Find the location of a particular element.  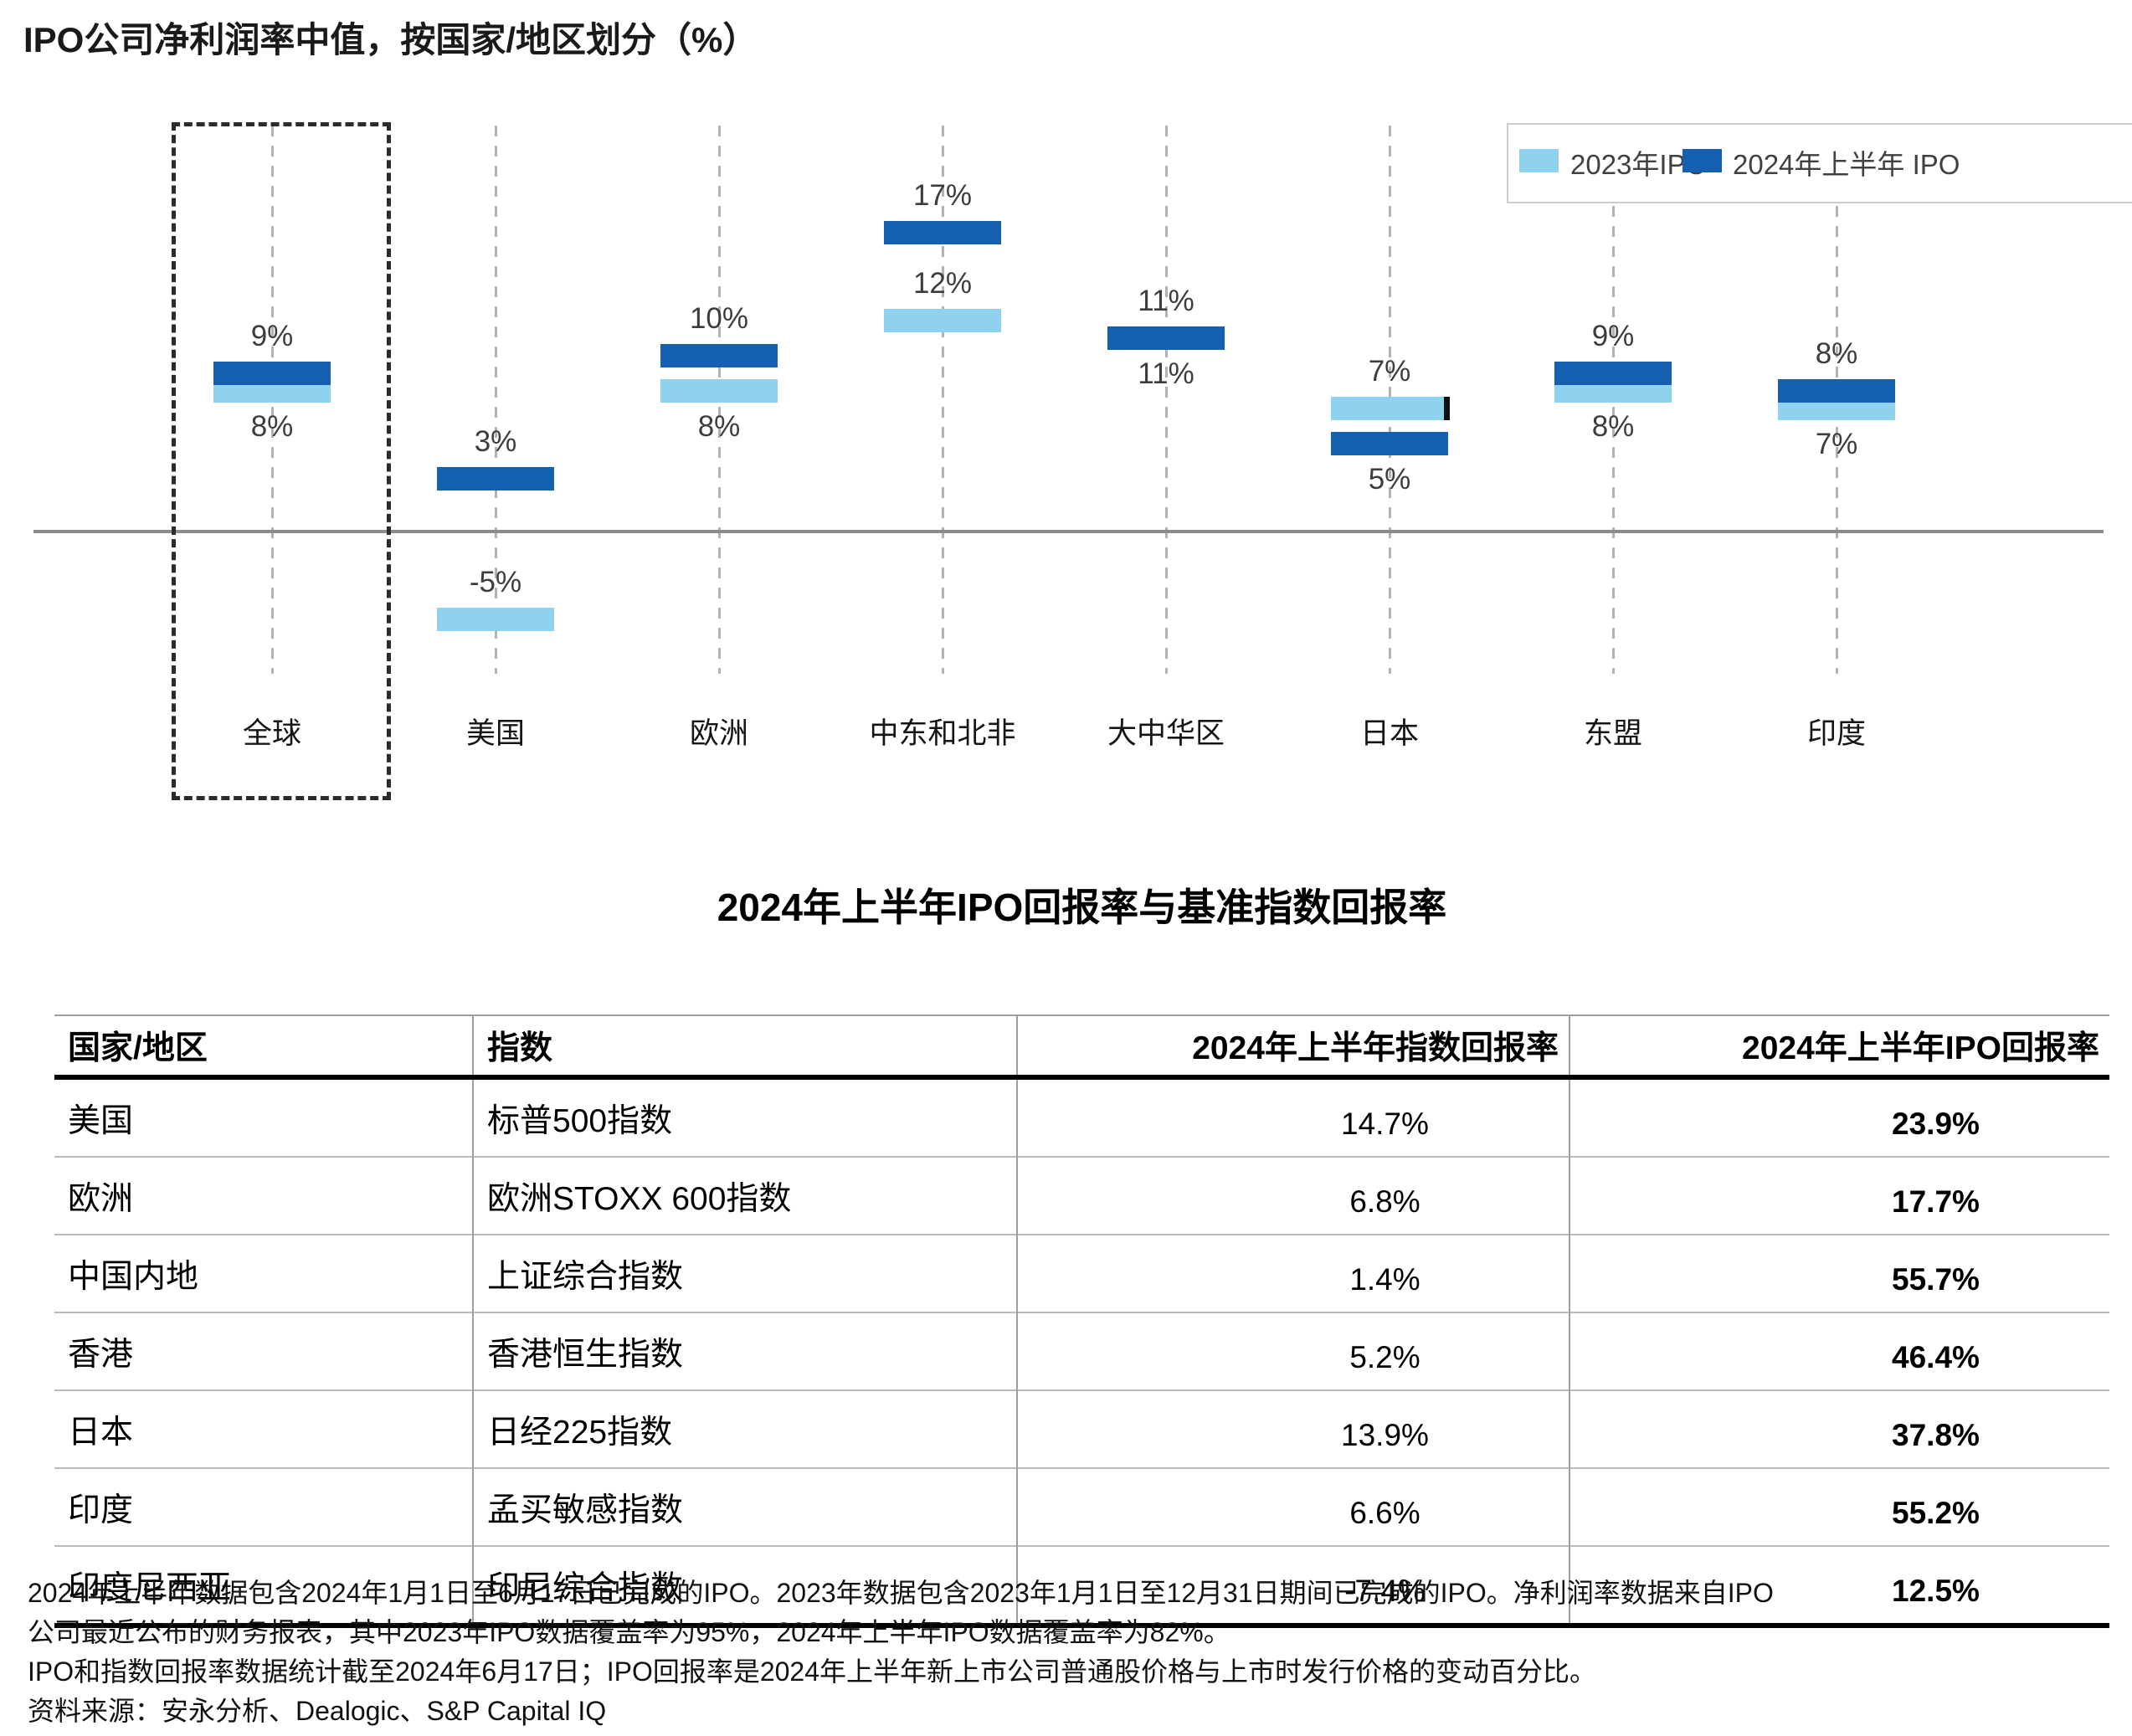

legend-swatch-2024 is located at coordinates (1702, 160).